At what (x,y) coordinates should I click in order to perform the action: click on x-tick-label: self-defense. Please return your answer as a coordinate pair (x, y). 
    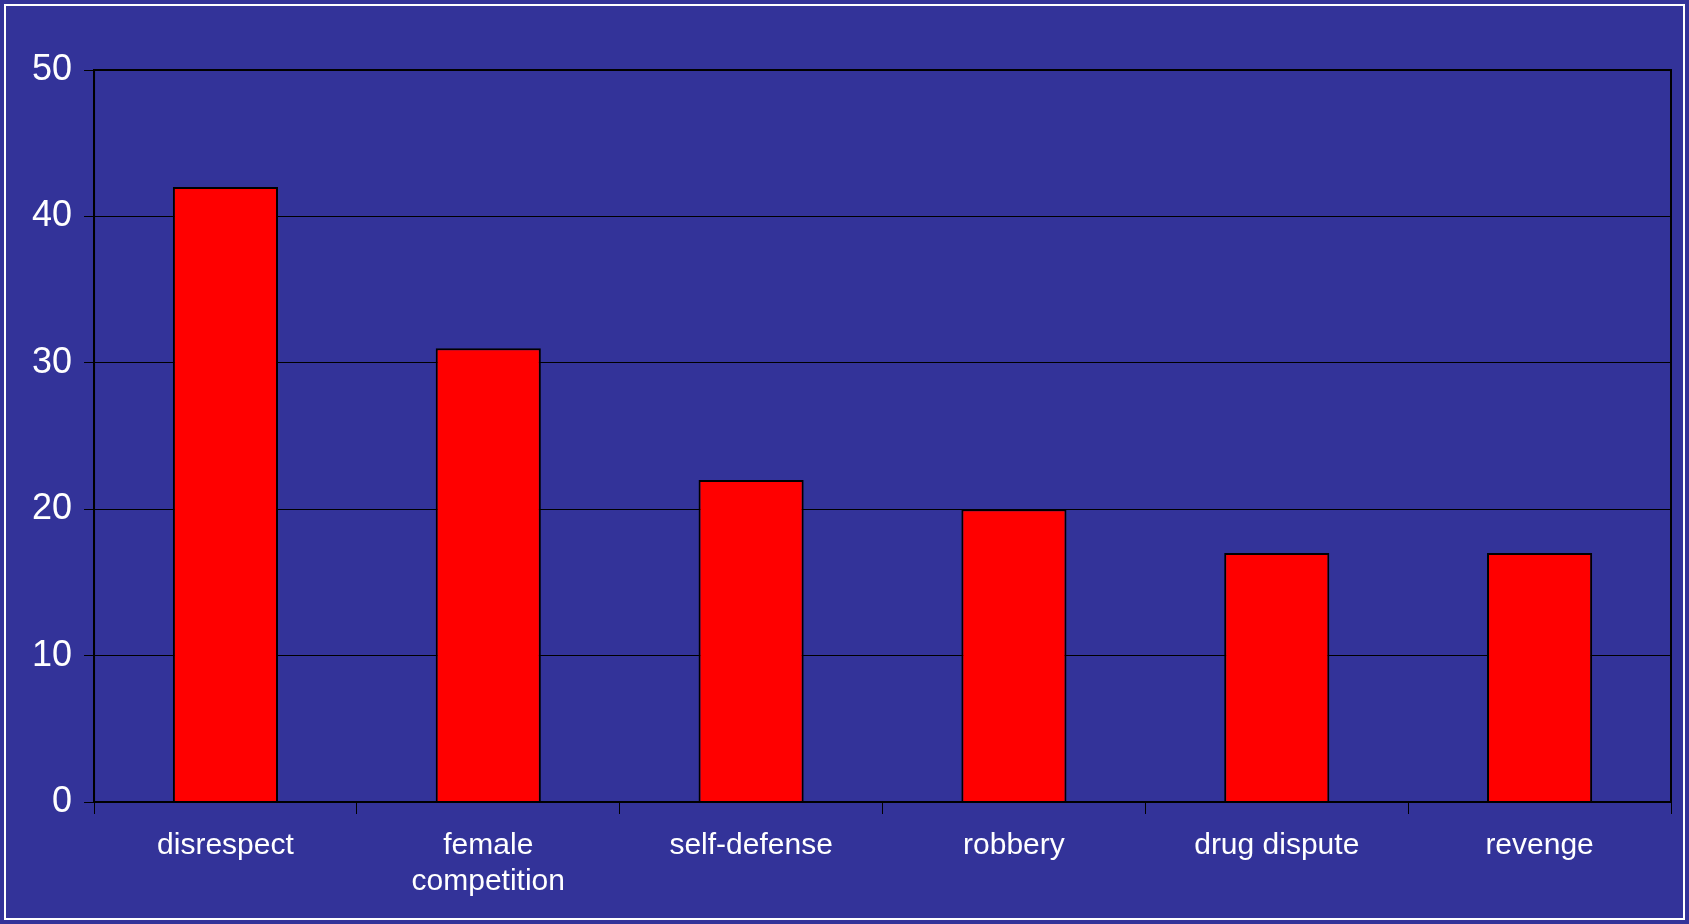
    Looking at the image, I should click on (751, 844).